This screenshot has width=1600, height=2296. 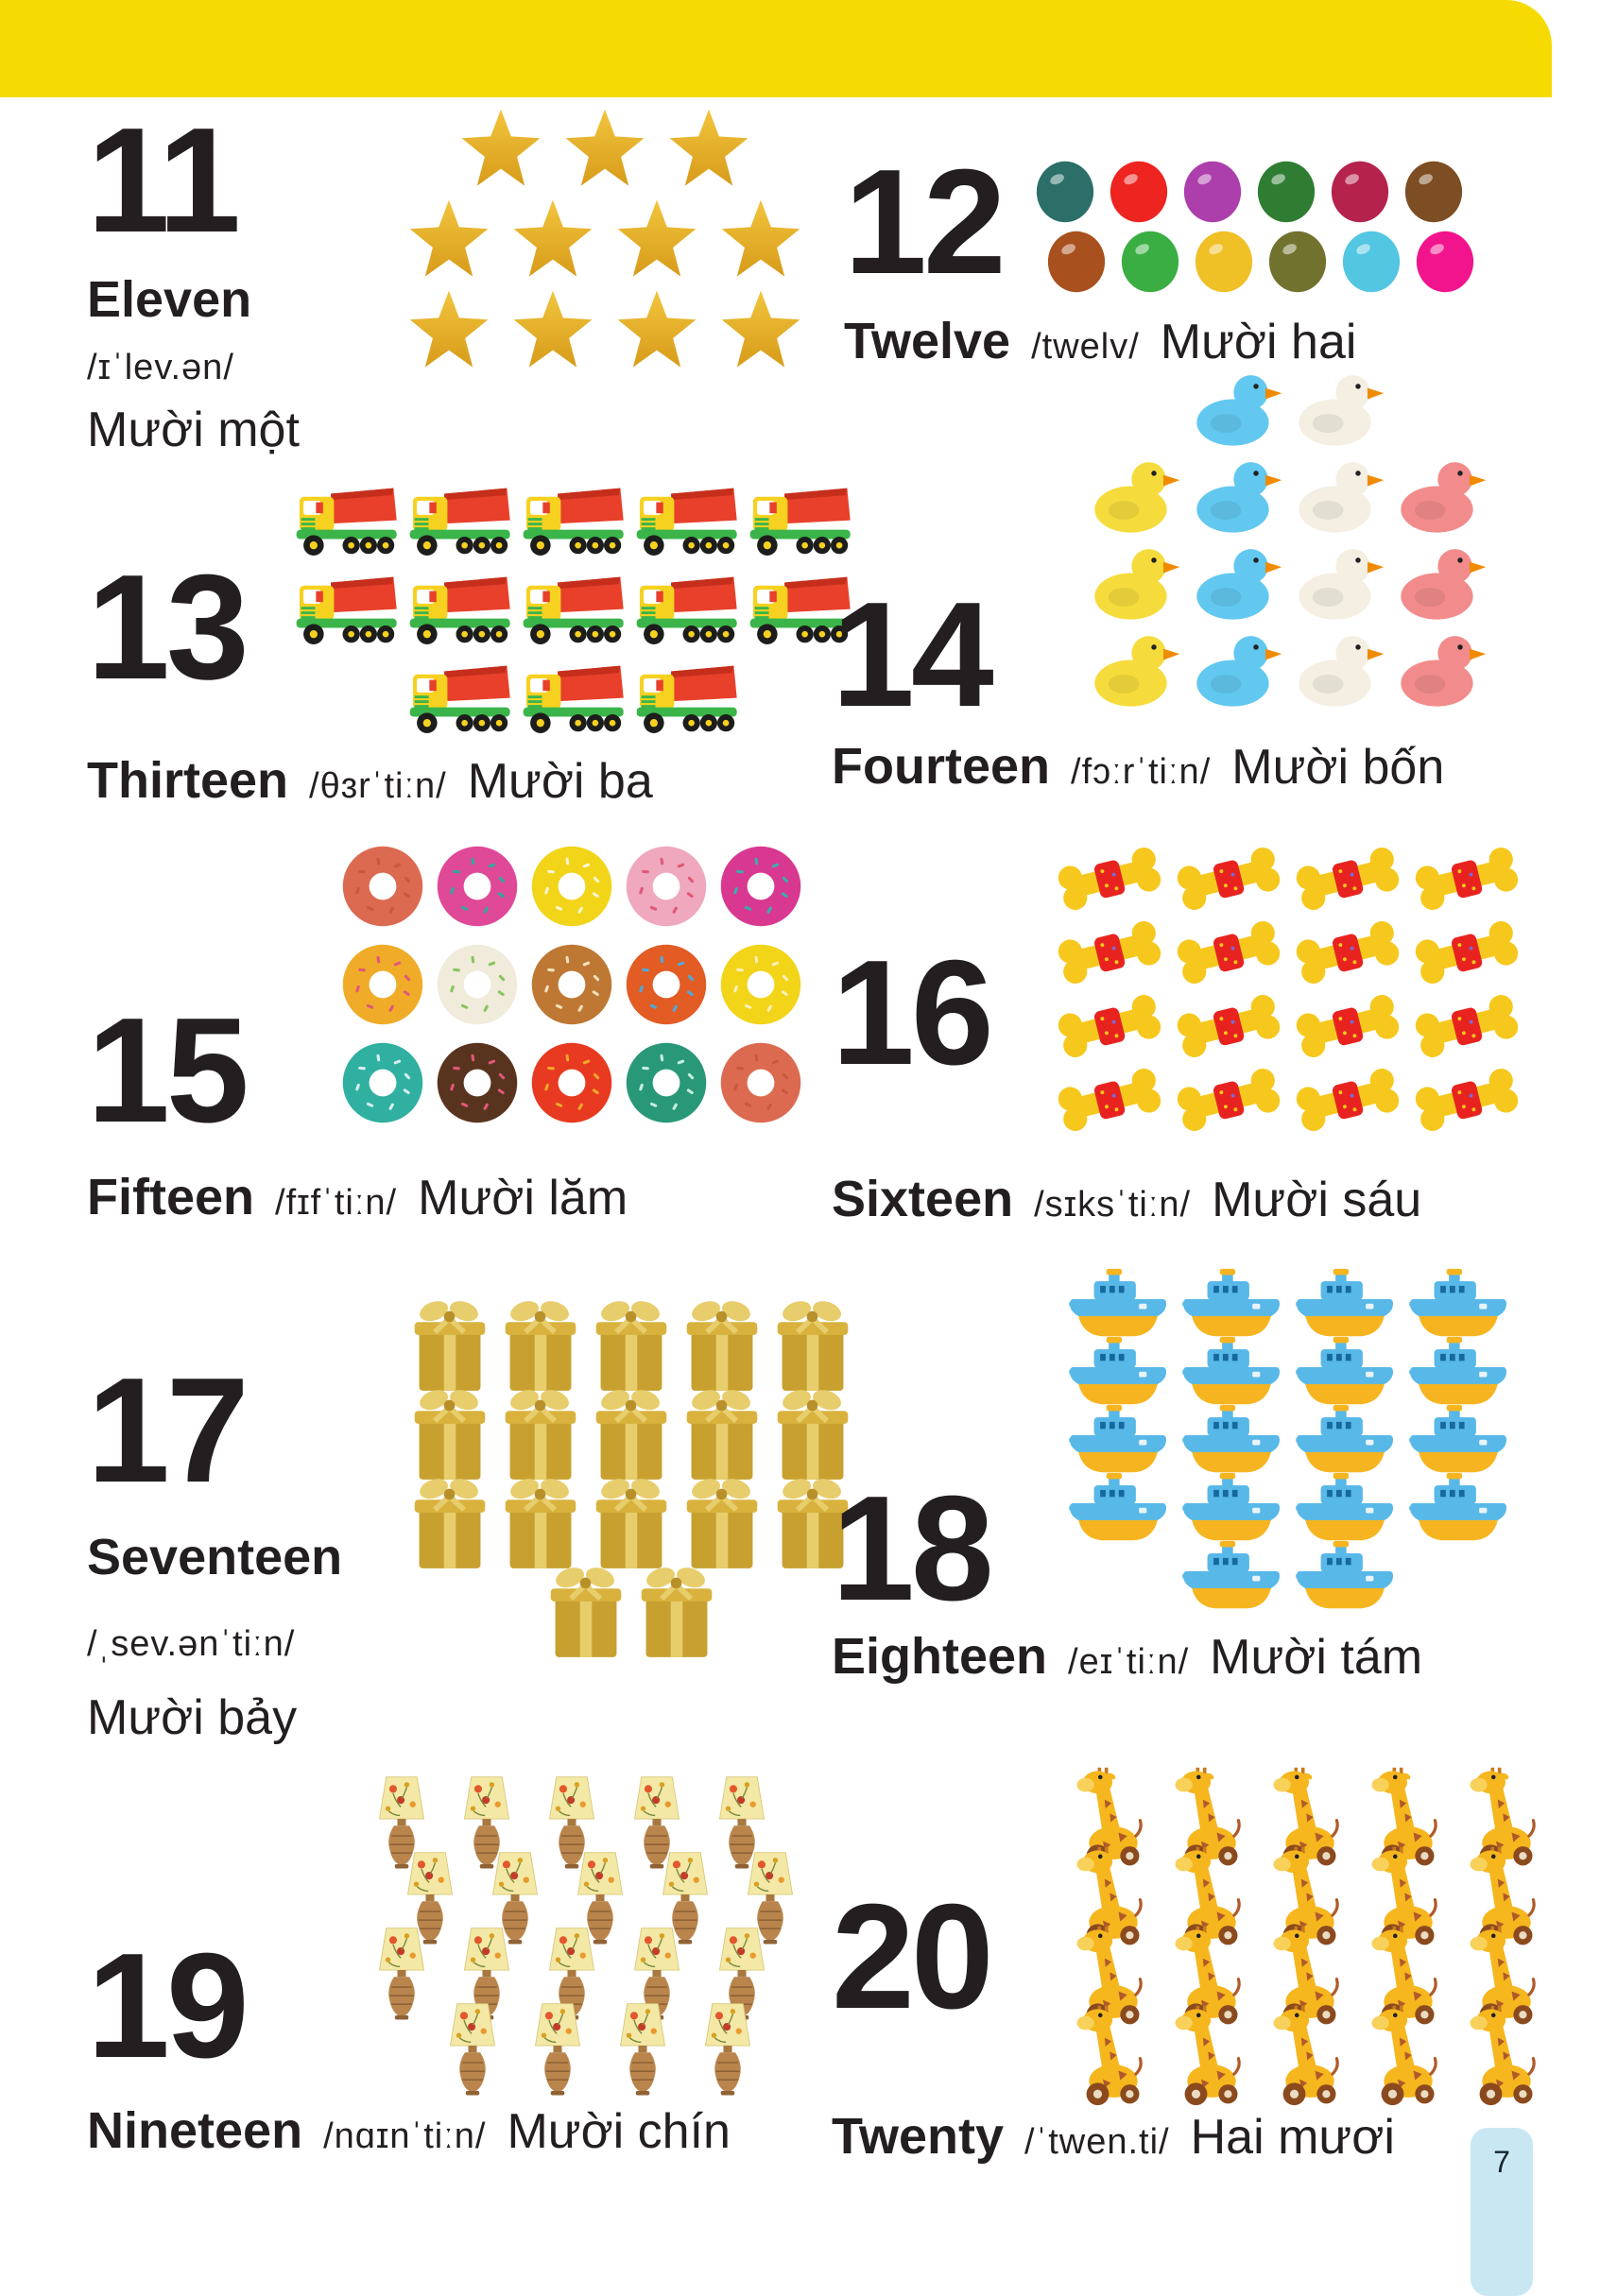 What do you see at coordinates (600, 2050) in the screenshot?
I see `lamp-row` at bounding box center [600, 2050].